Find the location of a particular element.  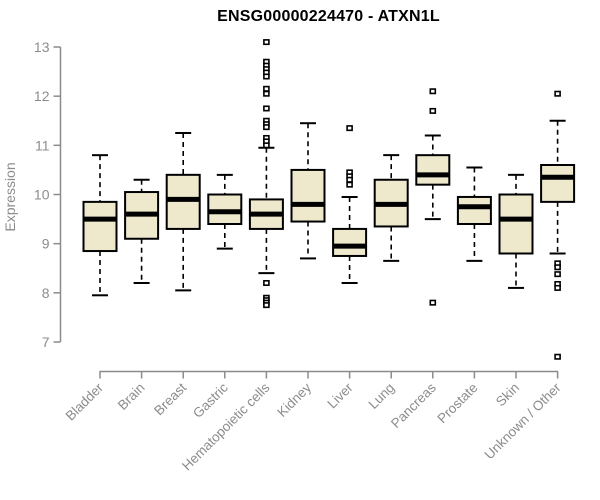

boxplot-gastric is located at coordinates (225, 211).